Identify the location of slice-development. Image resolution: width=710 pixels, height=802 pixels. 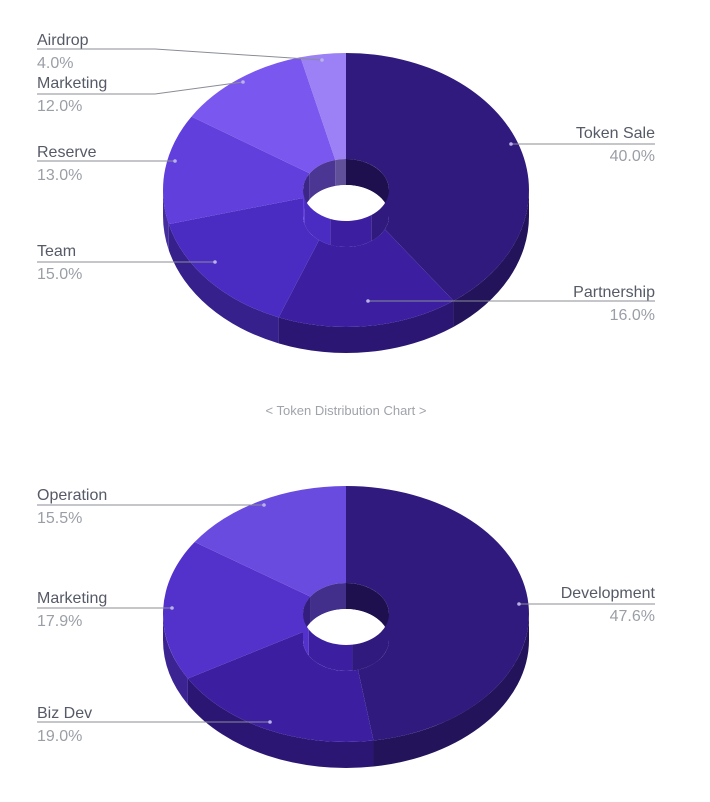
(437, 613).